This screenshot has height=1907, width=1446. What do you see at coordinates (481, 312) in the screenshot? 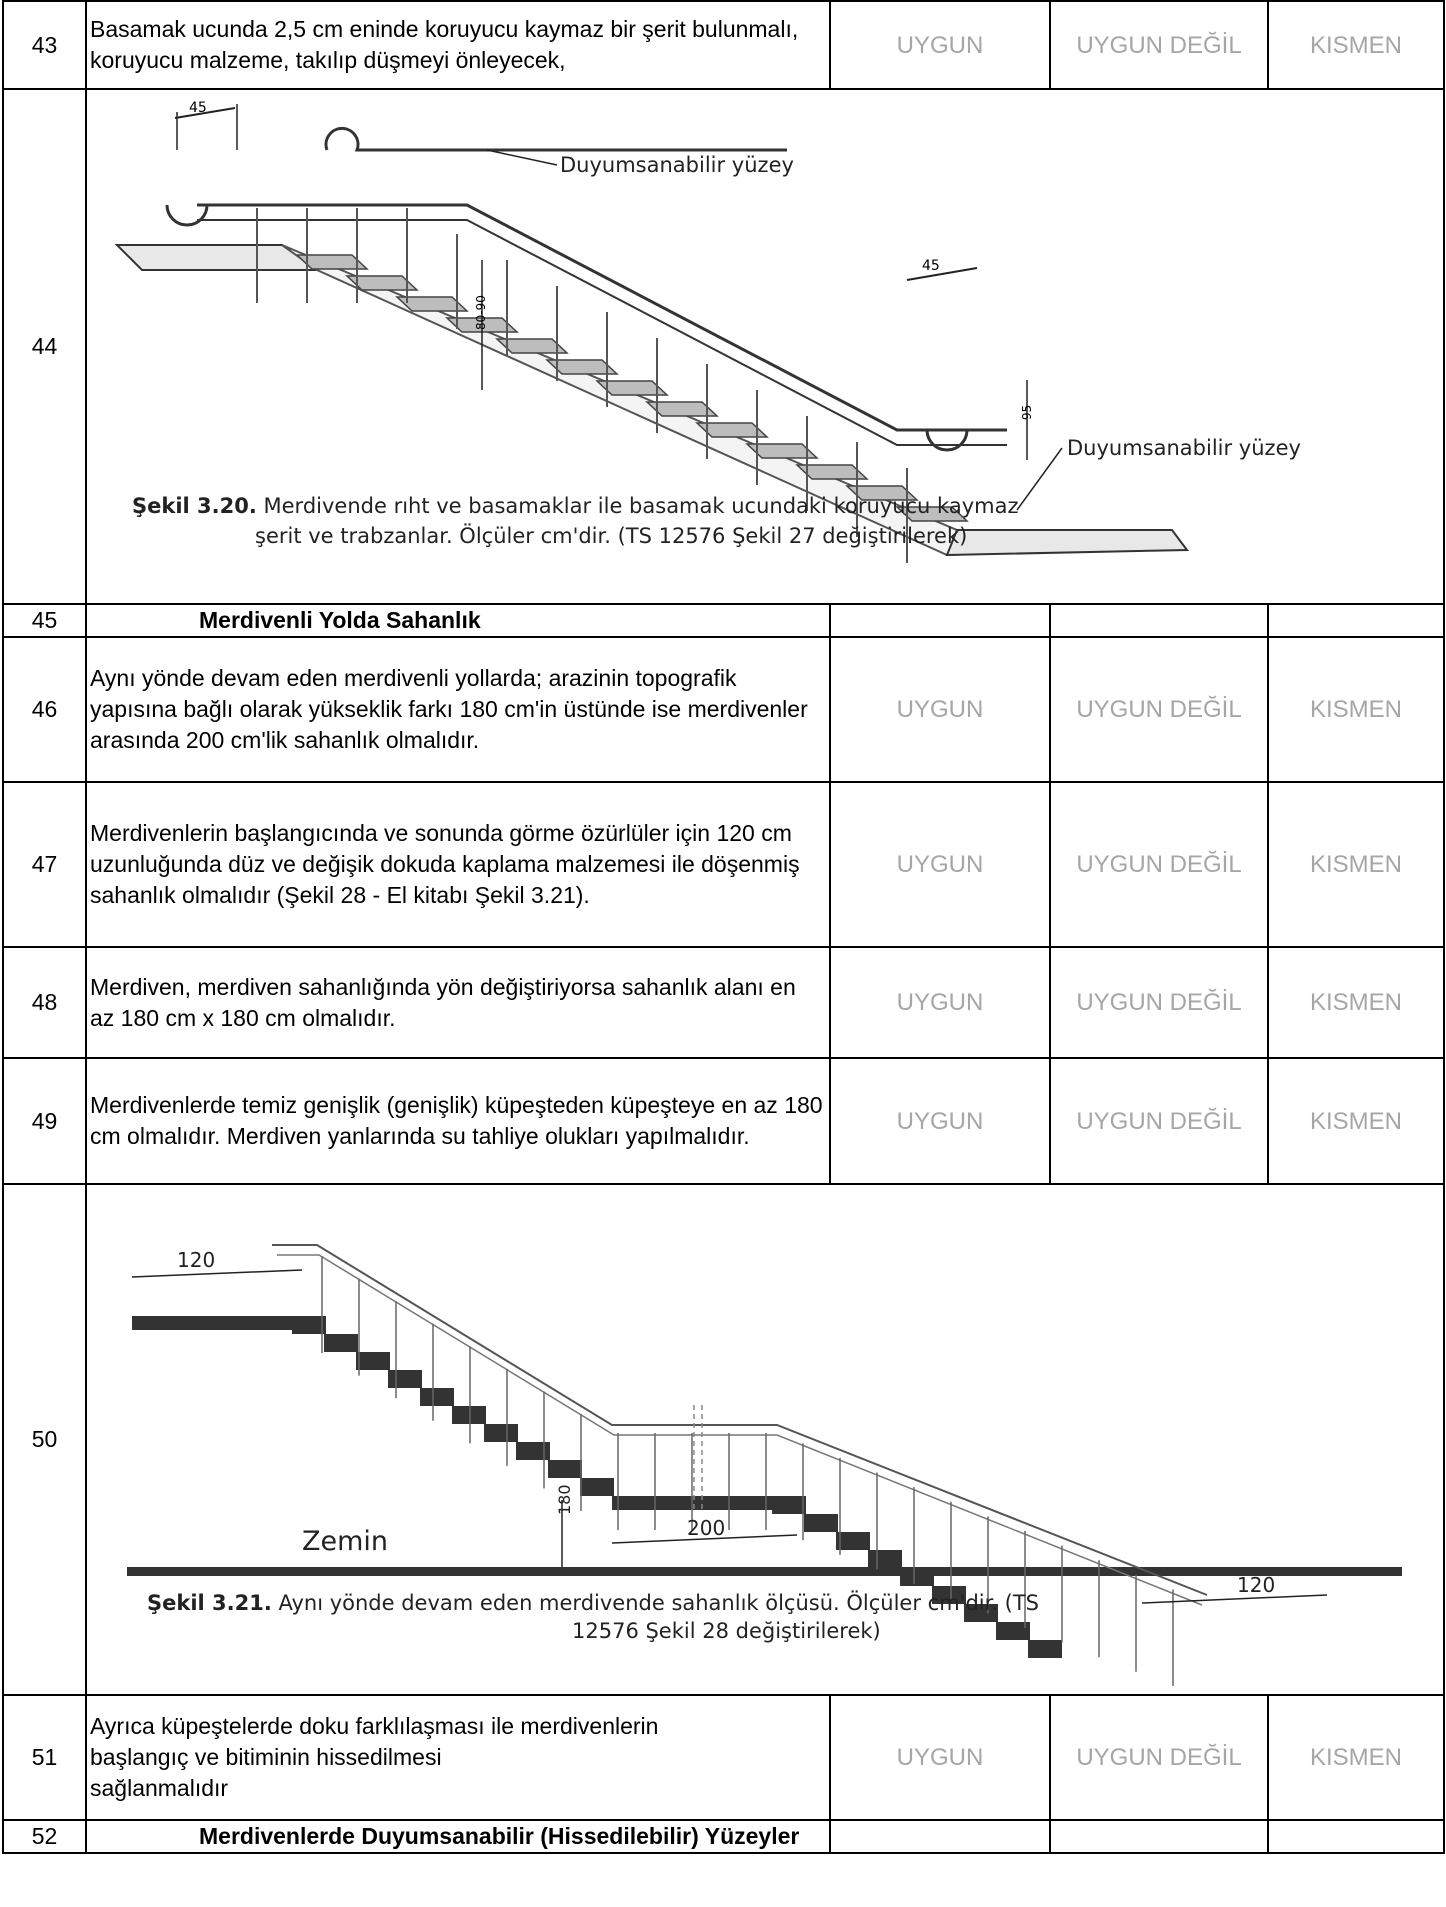
I see `dim-rise: 80-90` at bounding box center [481, 312].